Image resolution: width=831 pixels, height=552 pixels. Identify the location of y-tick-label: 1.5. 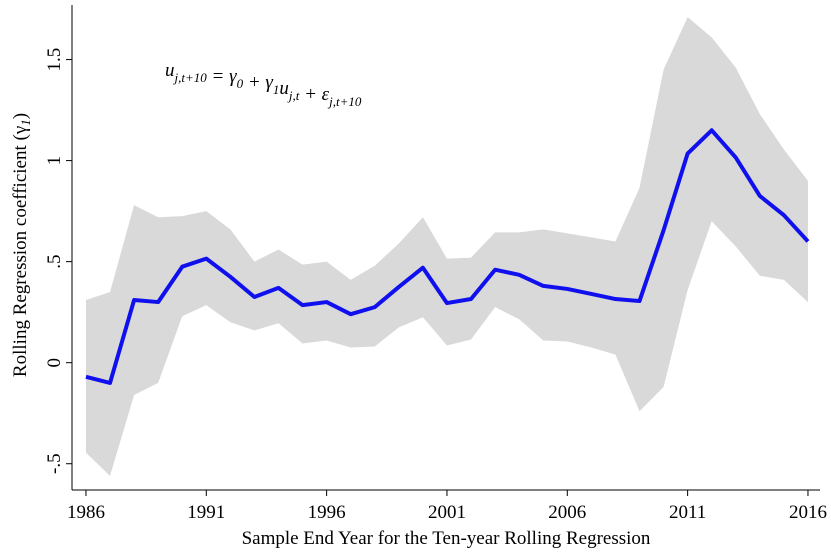
(54, 60).